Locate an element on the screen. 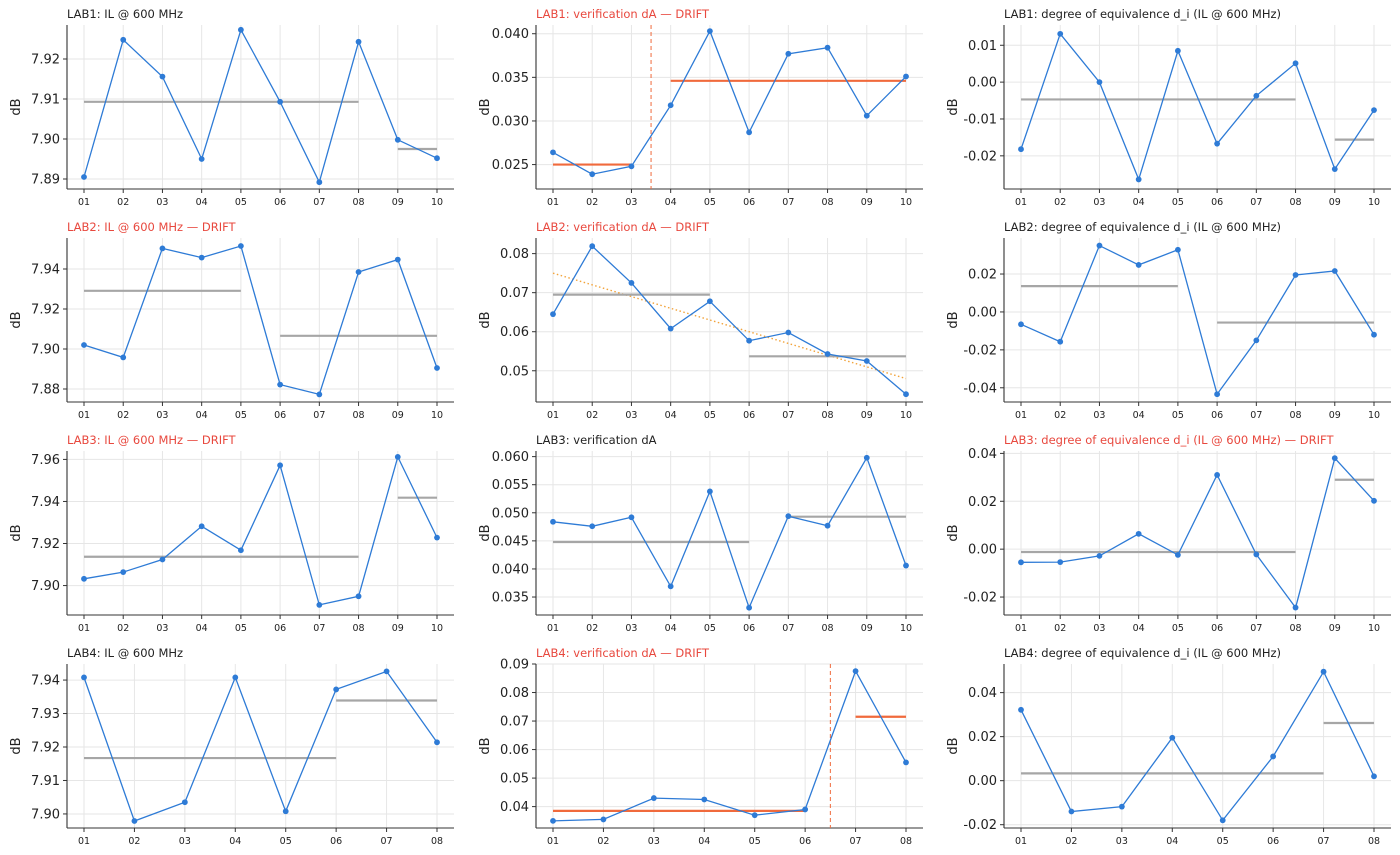  y-tick-label: 7.96 is located at coordinates (45, 460).